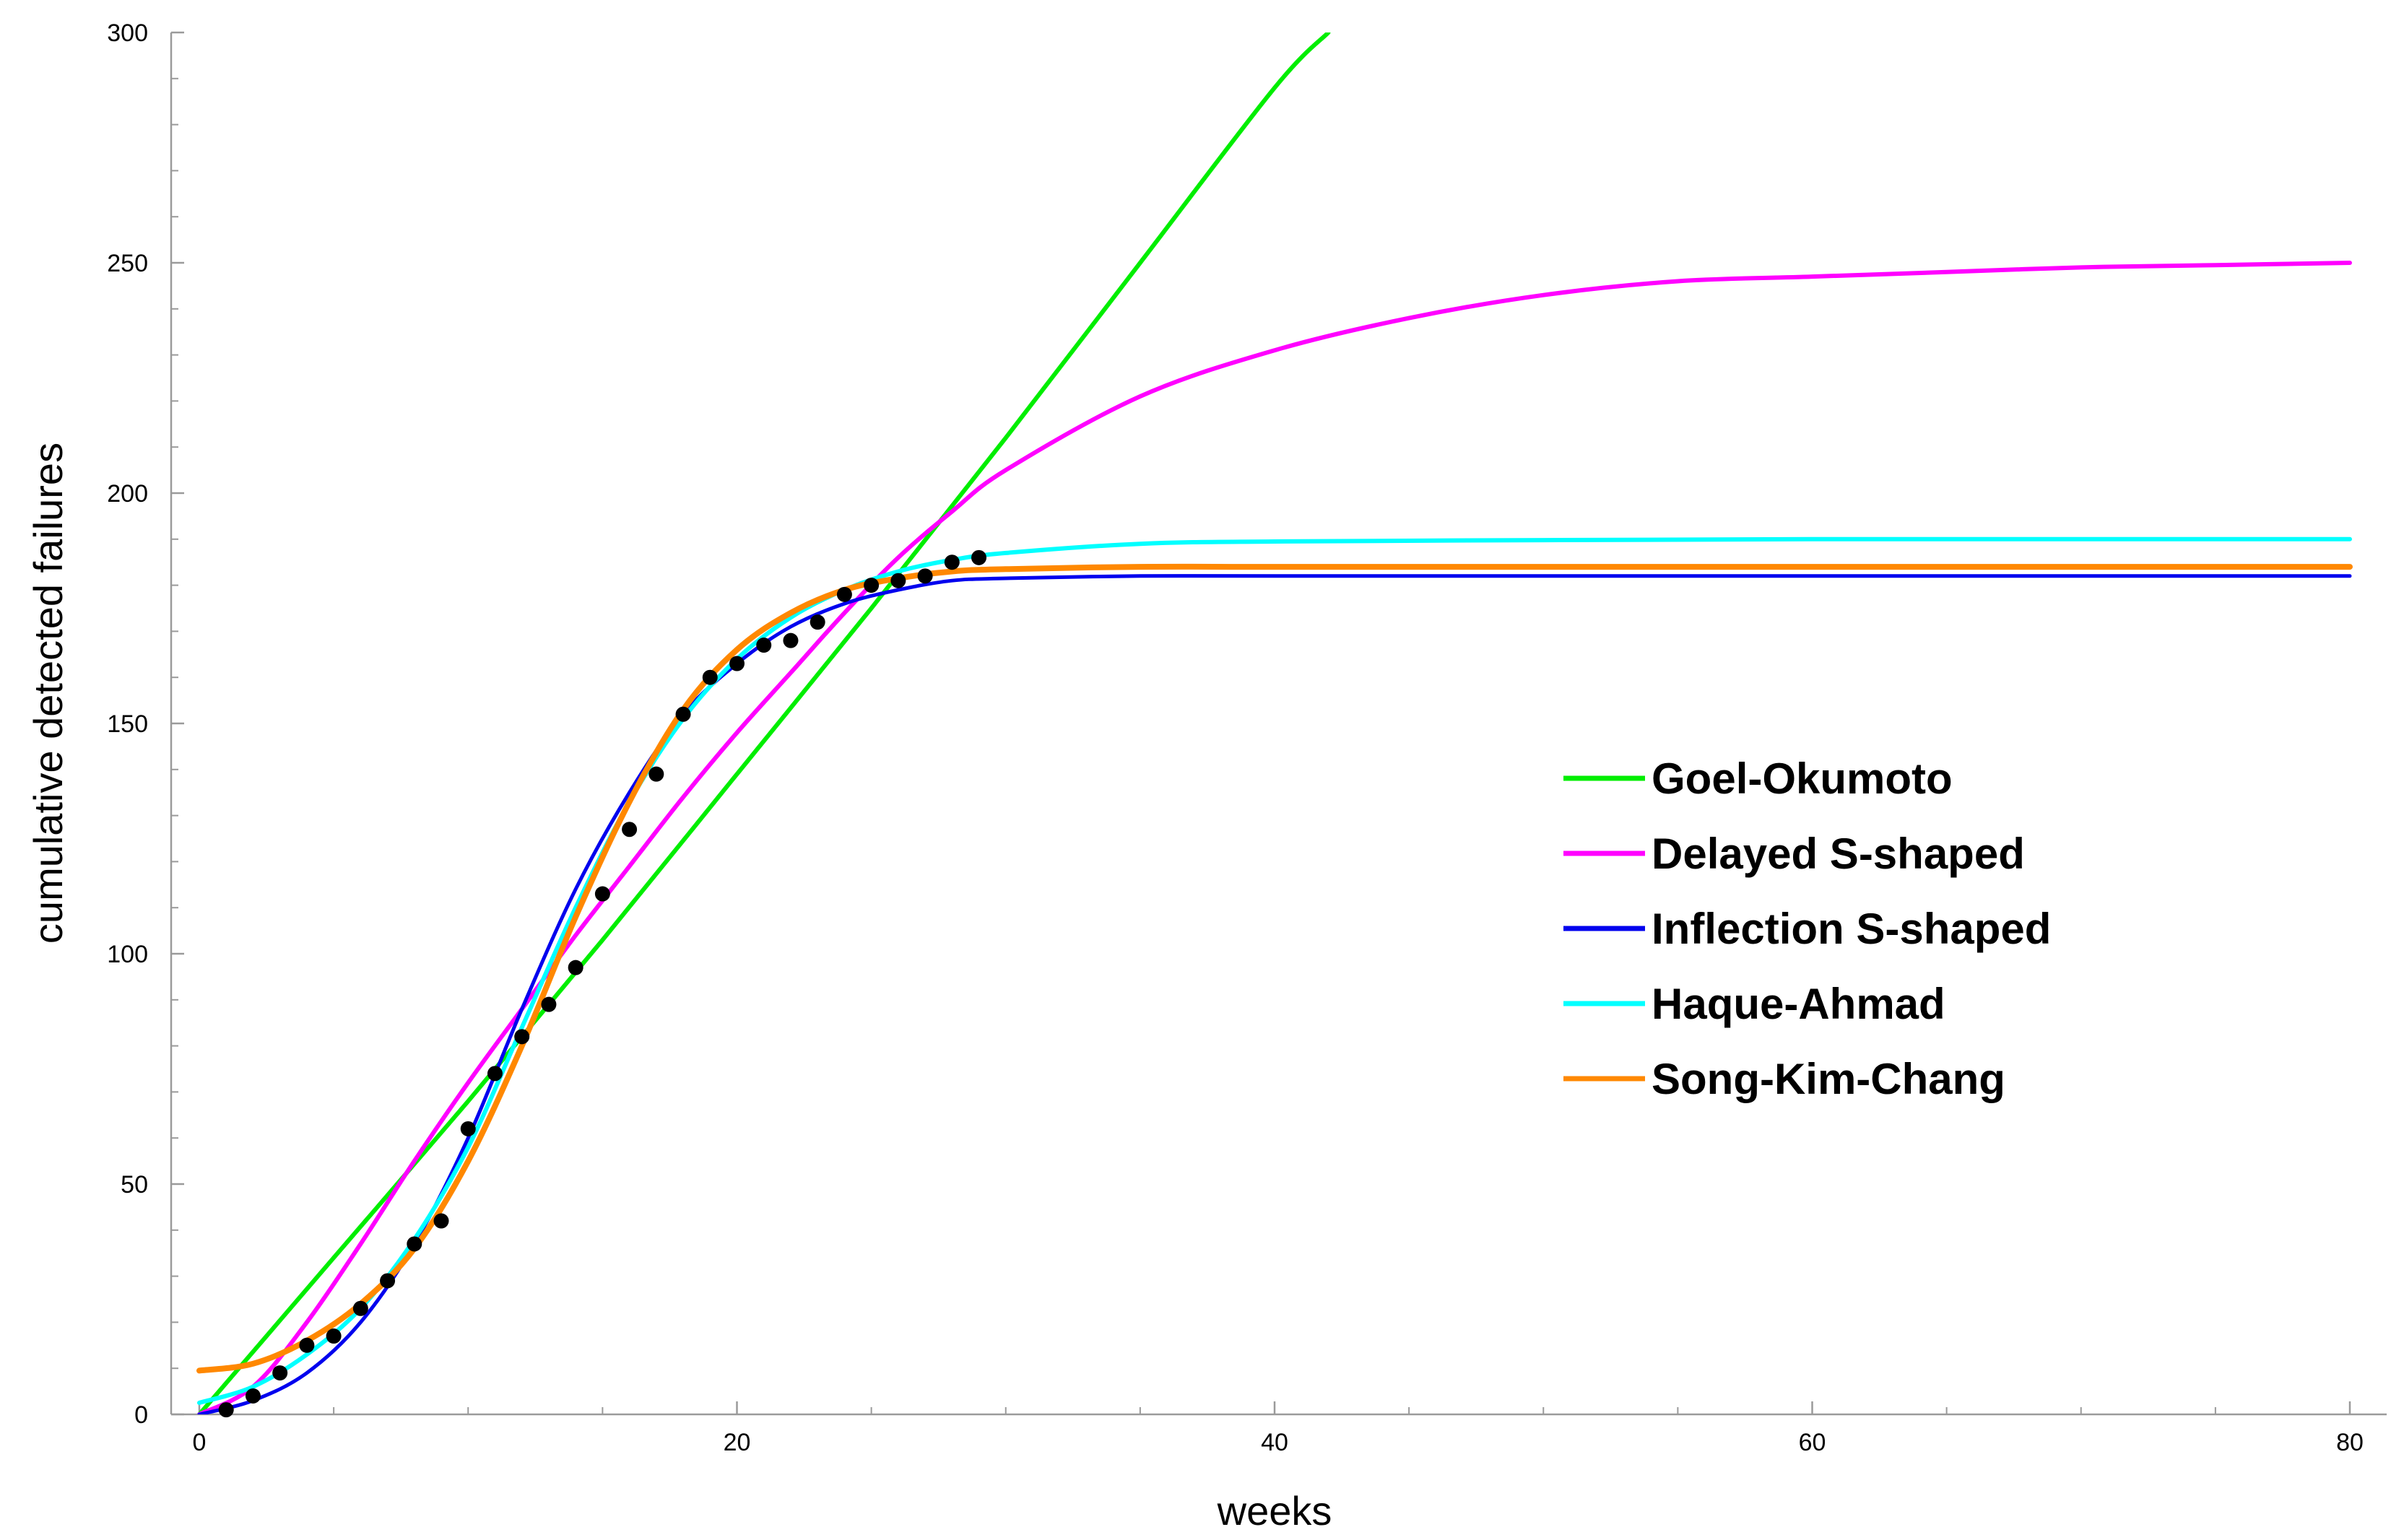 The height and width of the screenshot is (1540, 2404). I want to click on x-tick-label: 40, so click(1275, 1442).